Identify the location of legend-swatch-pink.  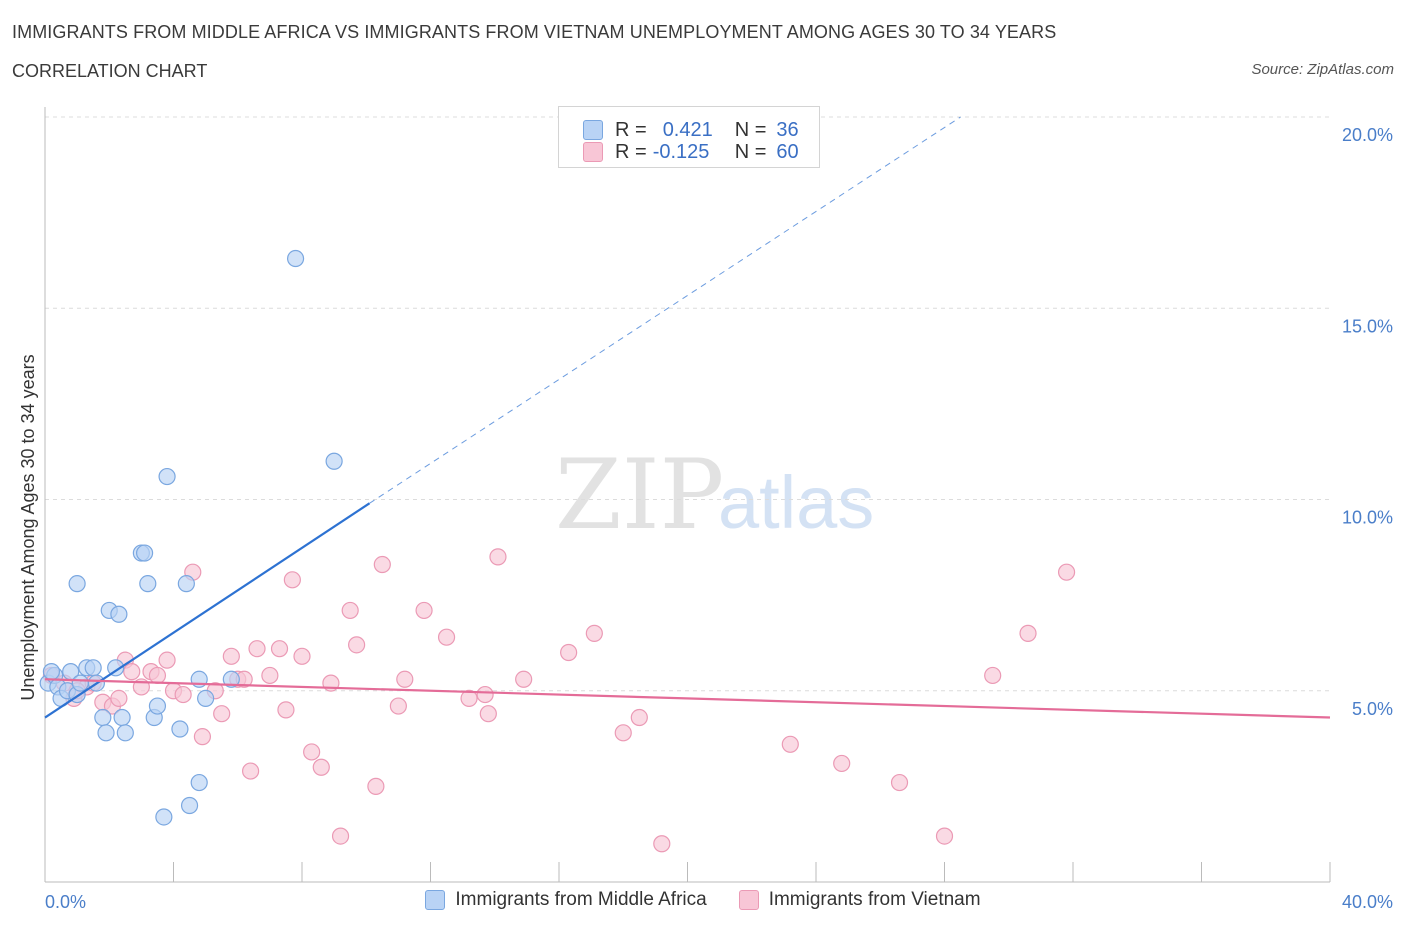
(748, 900).